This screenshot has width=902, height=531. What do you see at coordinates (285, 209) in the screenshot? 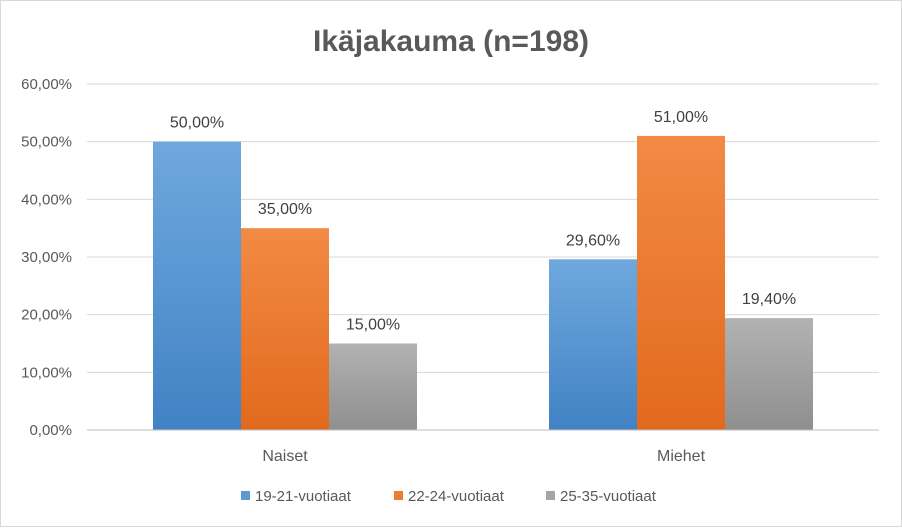
I see `data-label: 35,00%` at bounding box center [285, 209].